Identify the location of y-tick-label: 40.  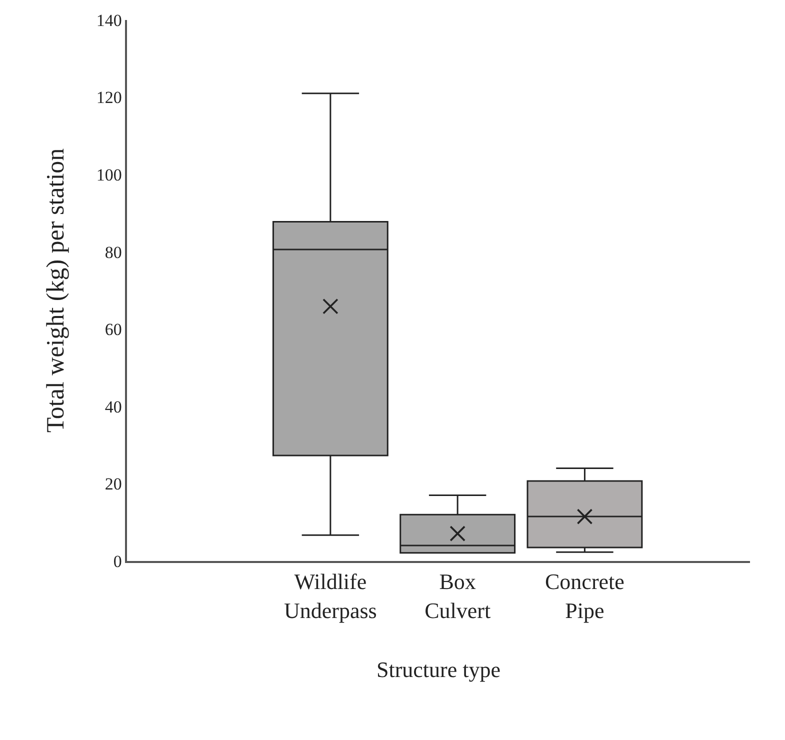
(113, 406).